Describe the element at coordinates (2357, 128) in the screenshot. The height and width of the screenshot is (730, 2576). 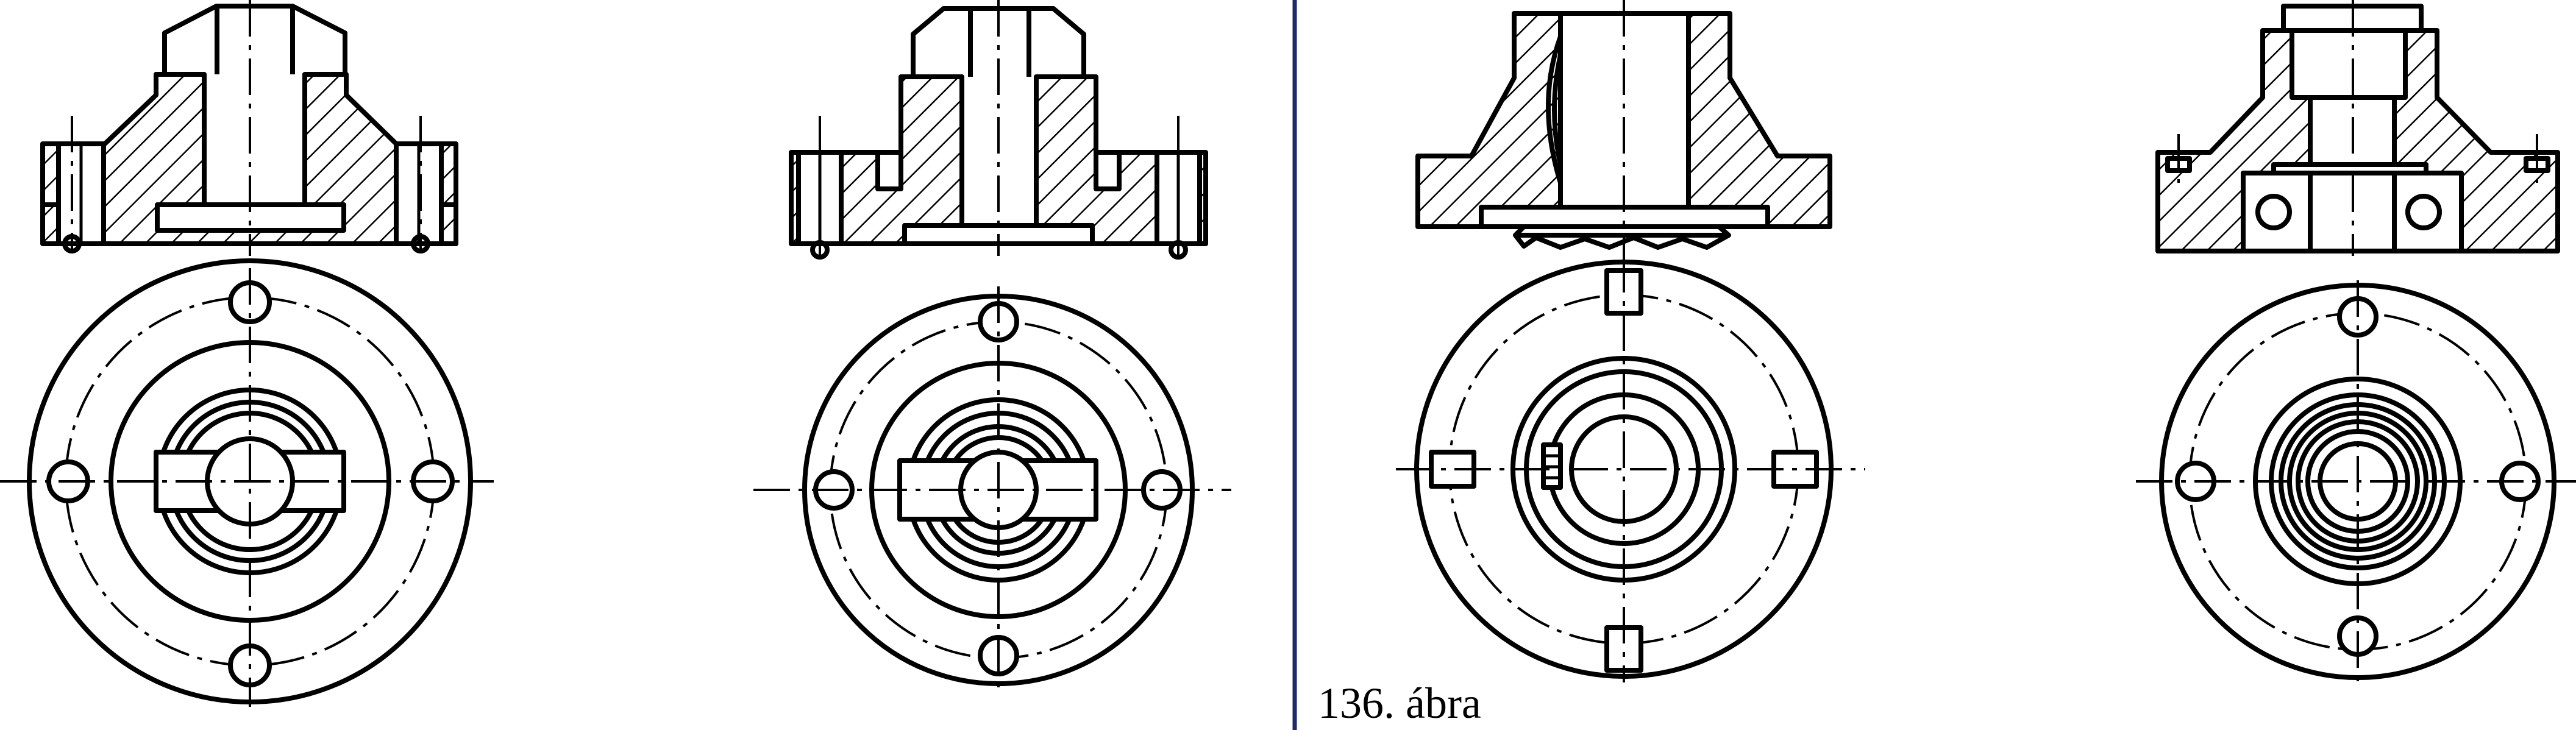
I see `panel-d-section-view` at that location.